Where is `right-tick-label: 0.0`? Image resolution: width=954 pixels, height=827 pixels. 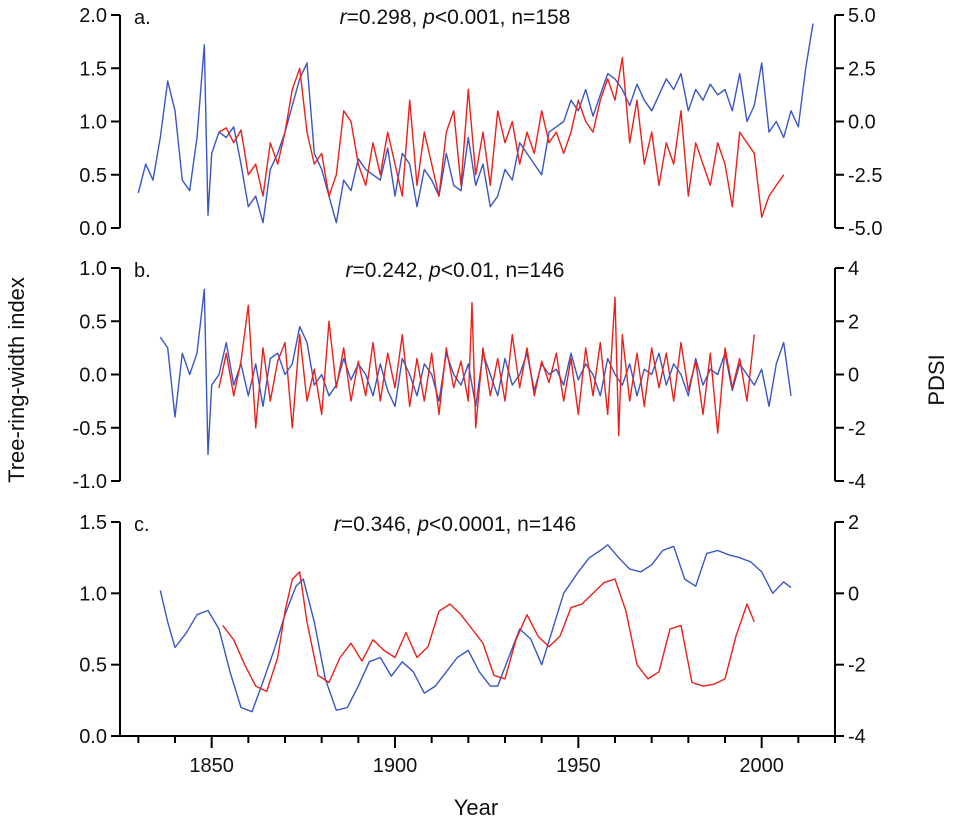 right-tick-label: 0.0 is located at coordinates (862, 123).